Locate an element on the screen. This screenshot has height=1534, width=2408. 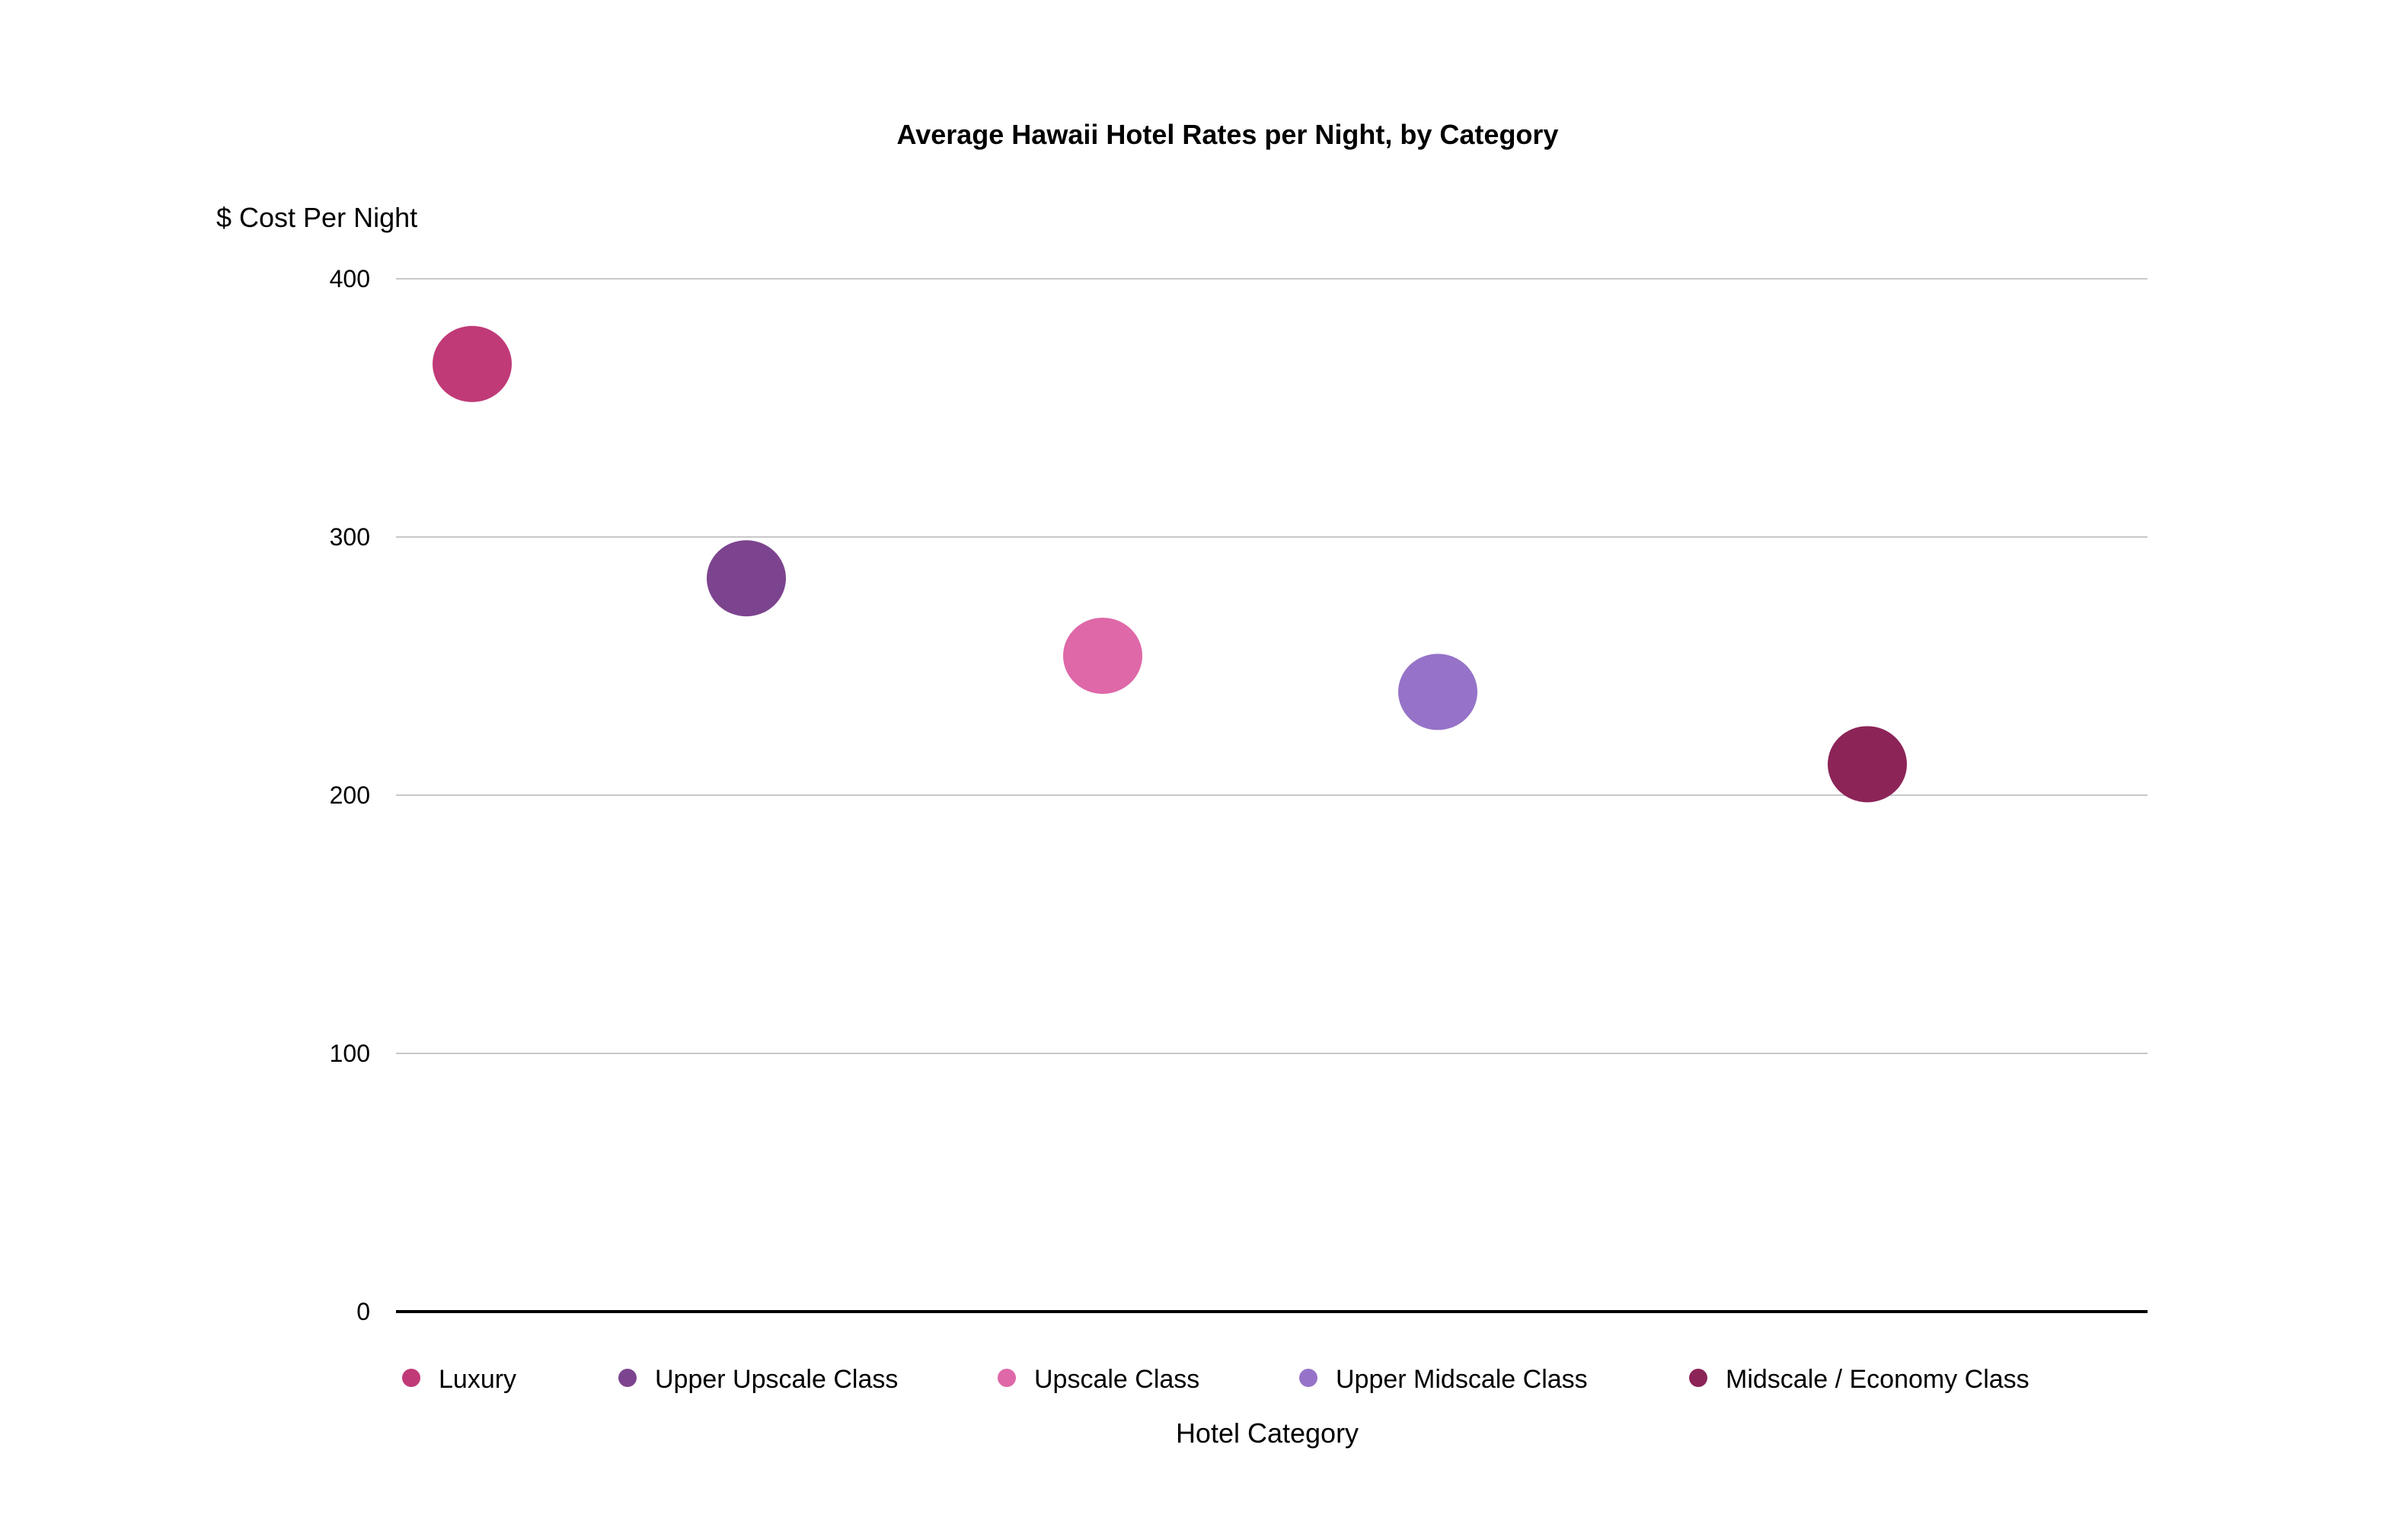
y-tick-label: 400 is located at coordinates (350, 278).